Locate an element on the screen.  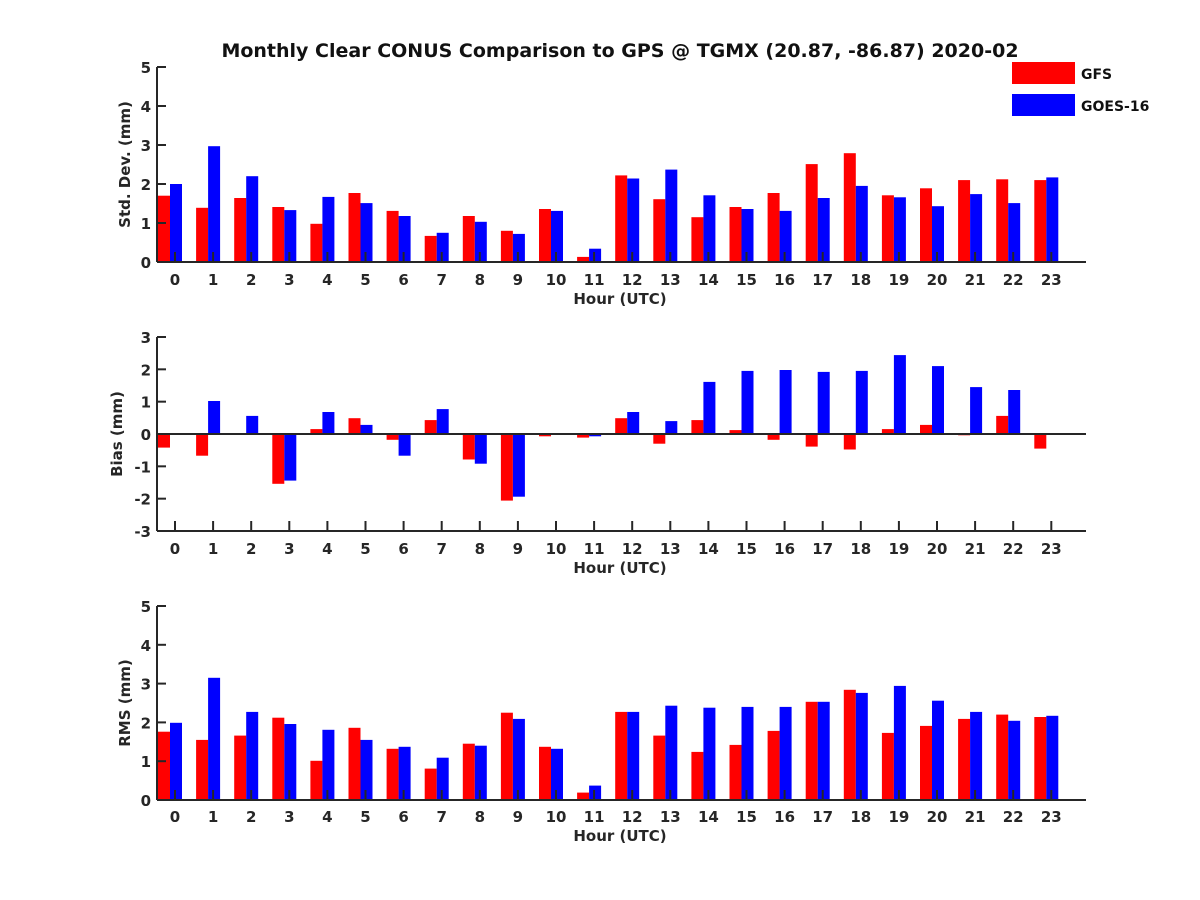
rms-x-tick-label: 2 is located at coordinates (251, 817).